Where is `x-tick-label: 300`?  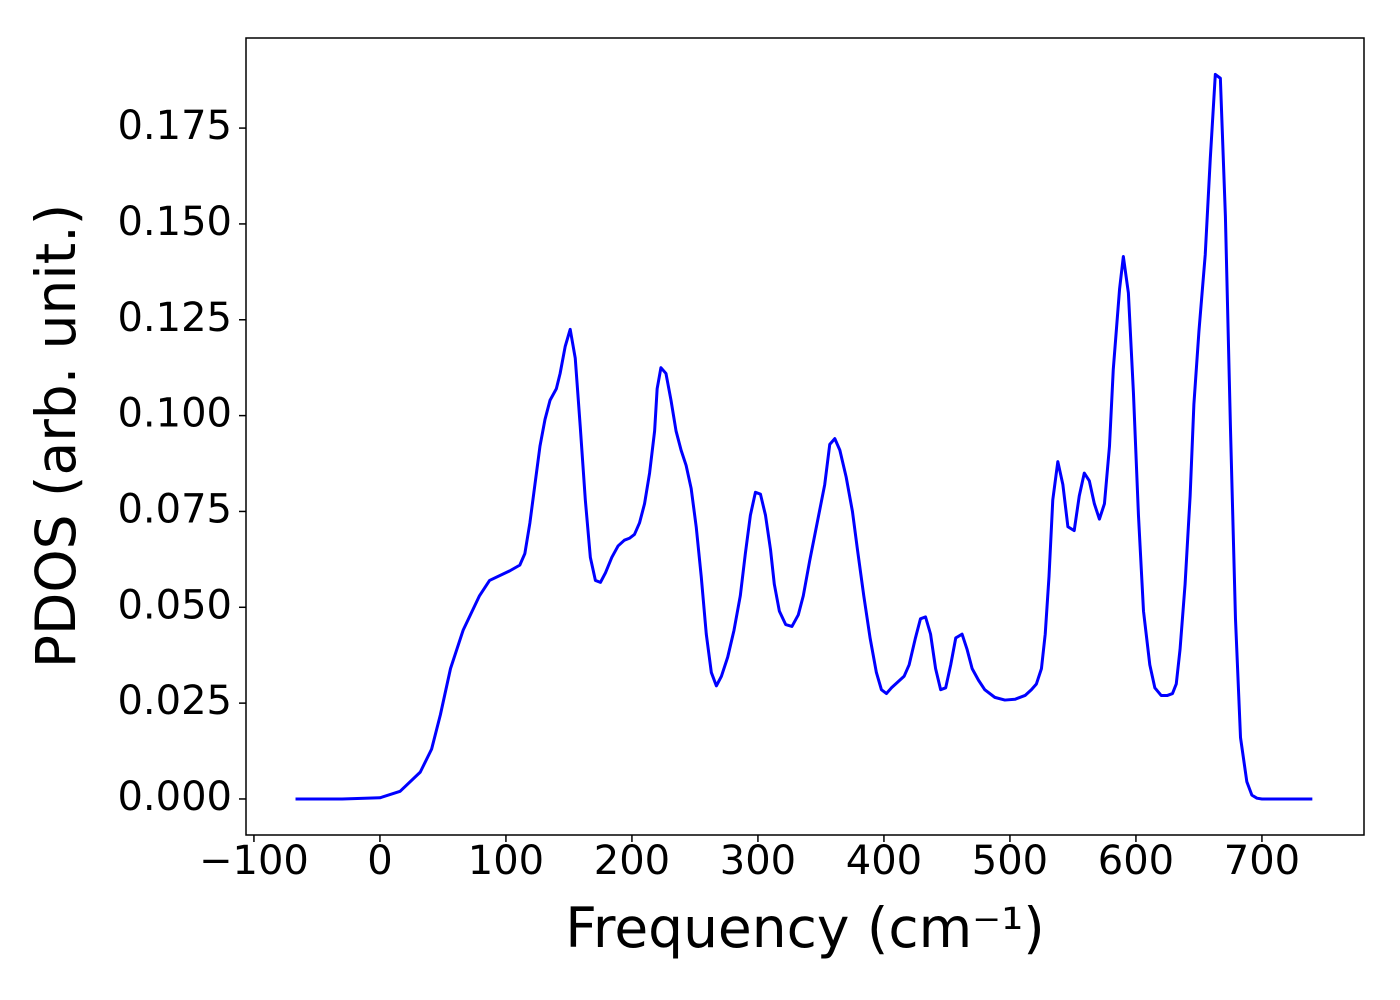
x-tick-label: 300 is located at coordinates (758, 861).